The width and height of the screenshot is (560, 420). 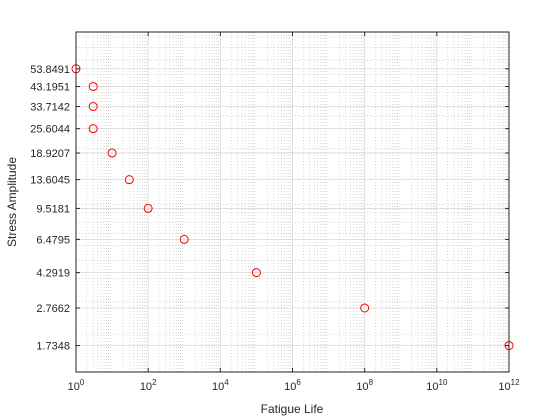 What do you see at coordinates (53, 274) in the screenshot?
I see `y-tick-label: 4.2919` at bounding box center [53, 274].